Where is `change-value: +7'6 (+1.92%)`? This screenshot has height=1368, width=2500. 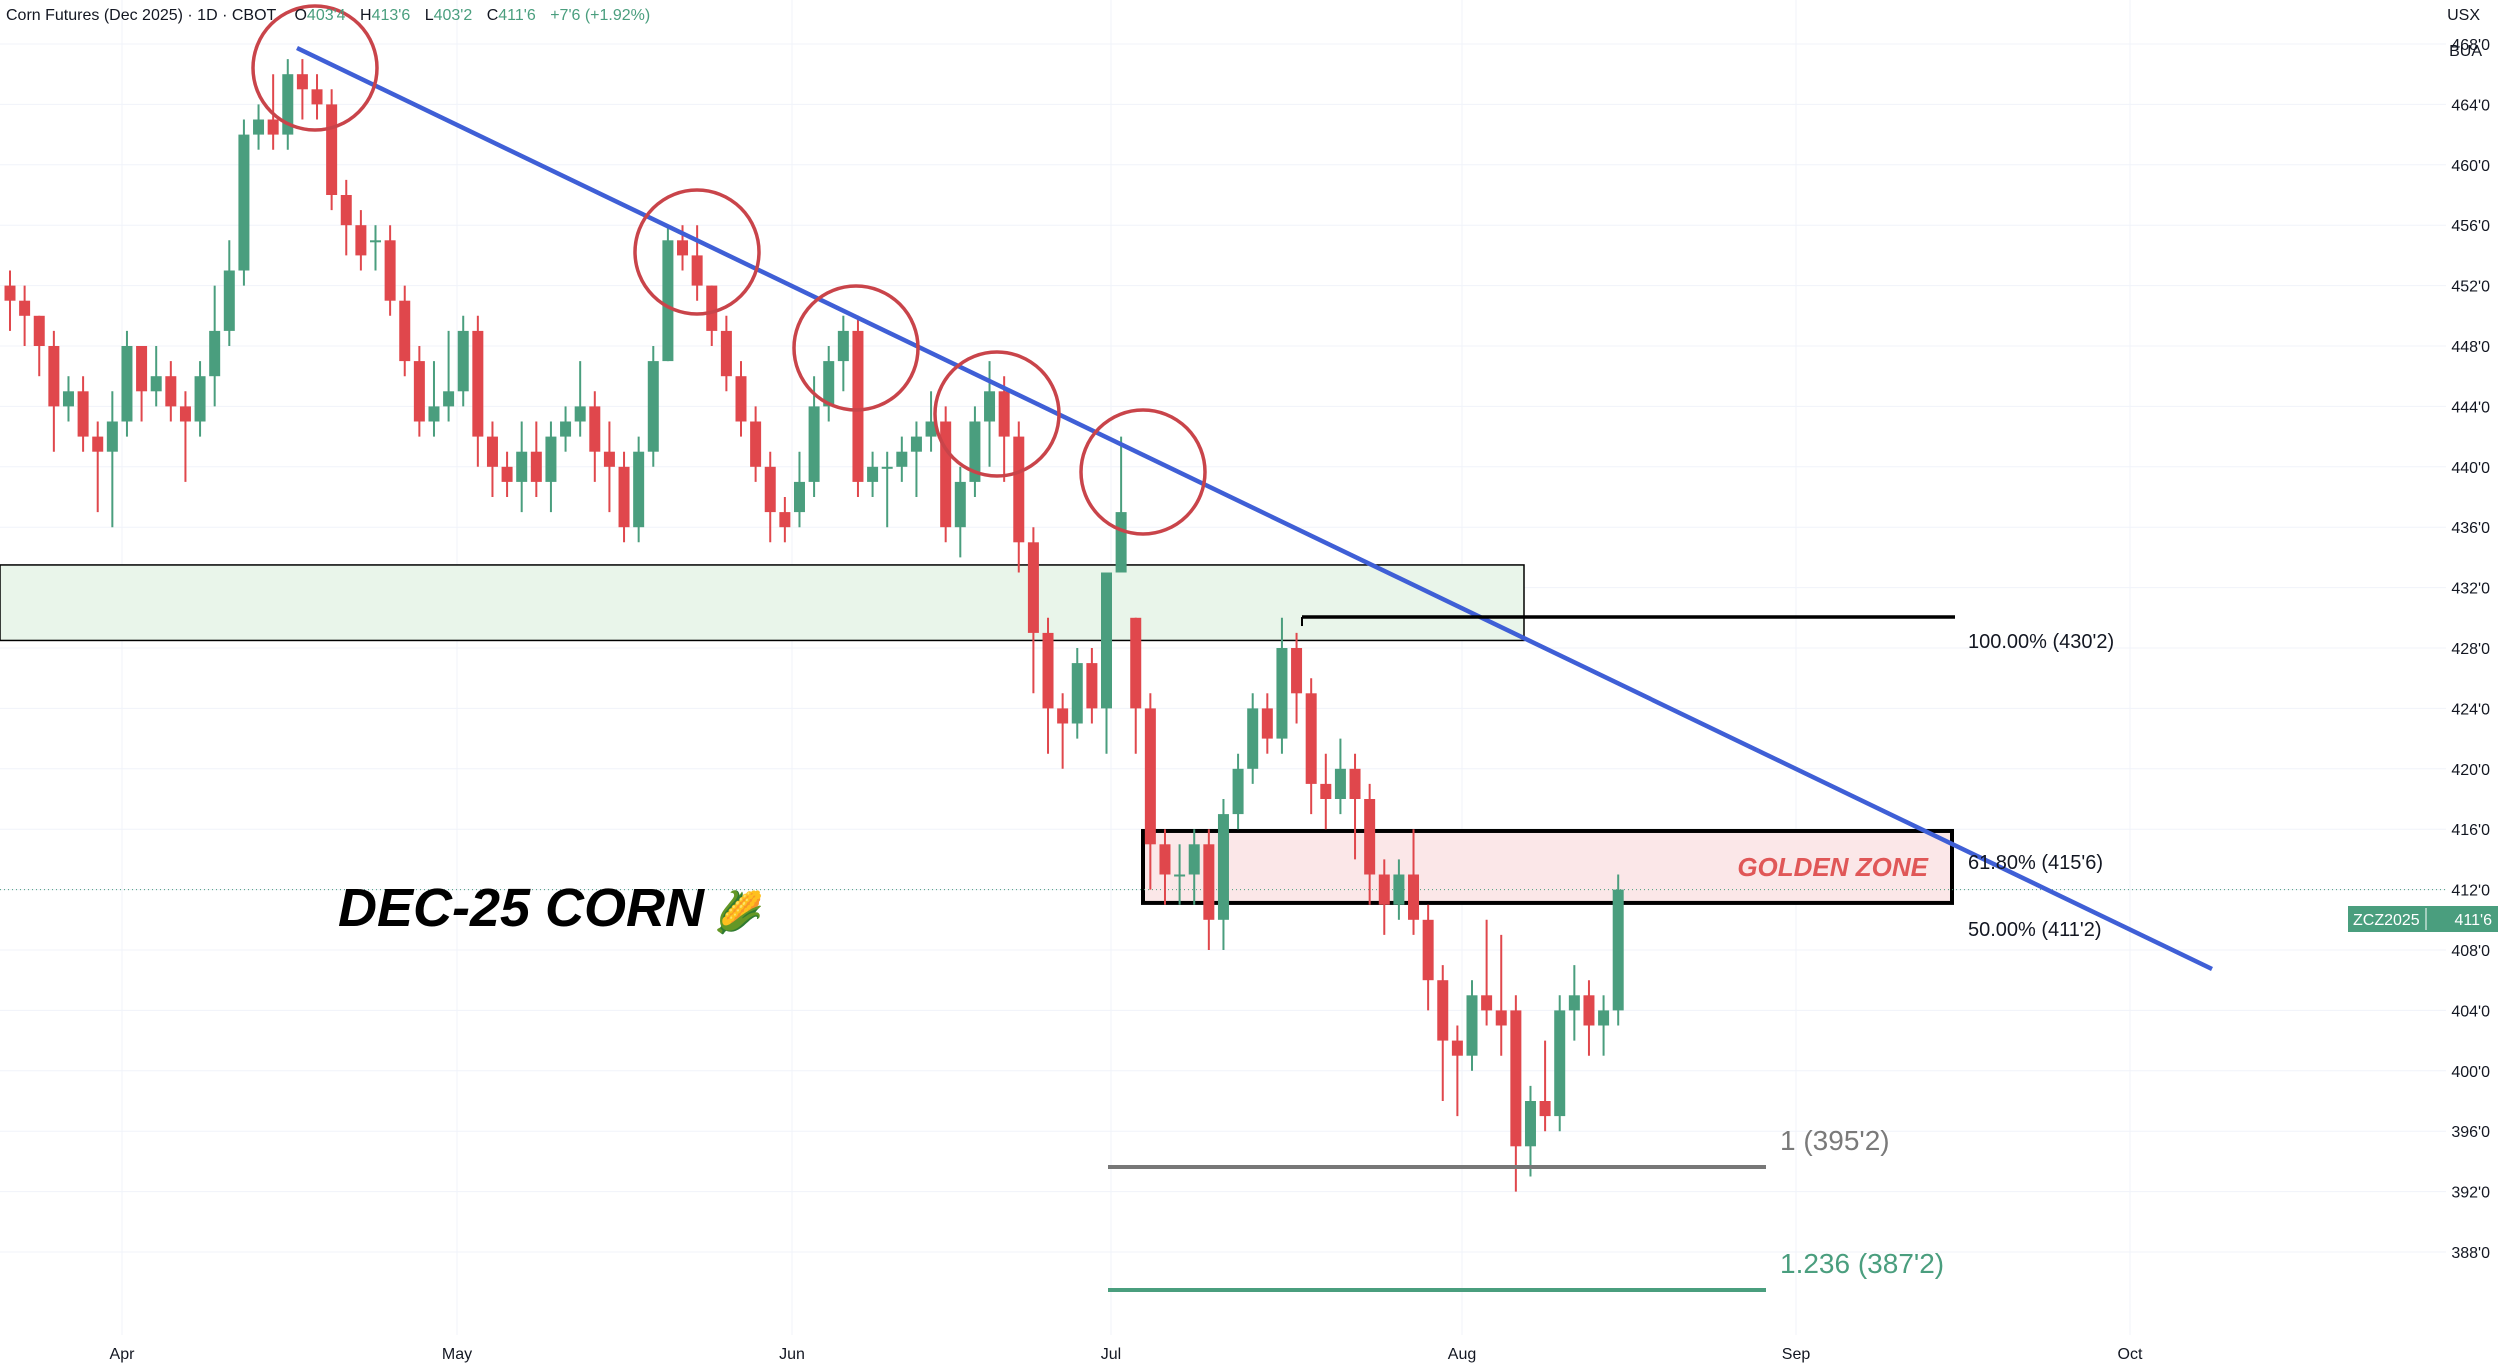 change-value: +7'6 (+1.92%) is located at coordinates (600, 15).